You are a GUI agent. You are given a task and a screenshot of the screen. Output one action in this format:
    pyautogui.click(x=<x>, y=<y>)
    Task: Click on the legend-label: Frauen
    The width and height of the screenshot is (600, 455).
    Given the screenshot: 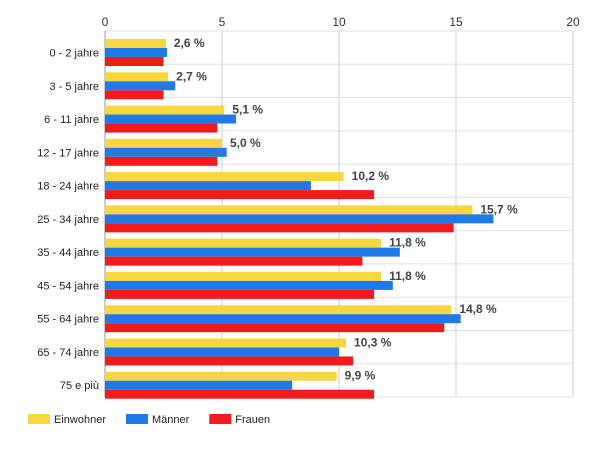 What is the action you would take?
    pyautogui.click(x=252, y=420)
    